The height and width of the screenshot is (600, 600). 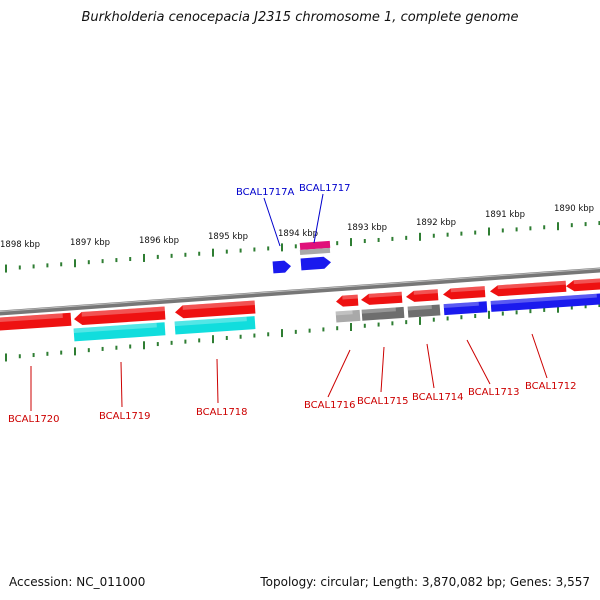 I want to click on gene-bcal1712-cds-shine, so click(x=543, y=299).